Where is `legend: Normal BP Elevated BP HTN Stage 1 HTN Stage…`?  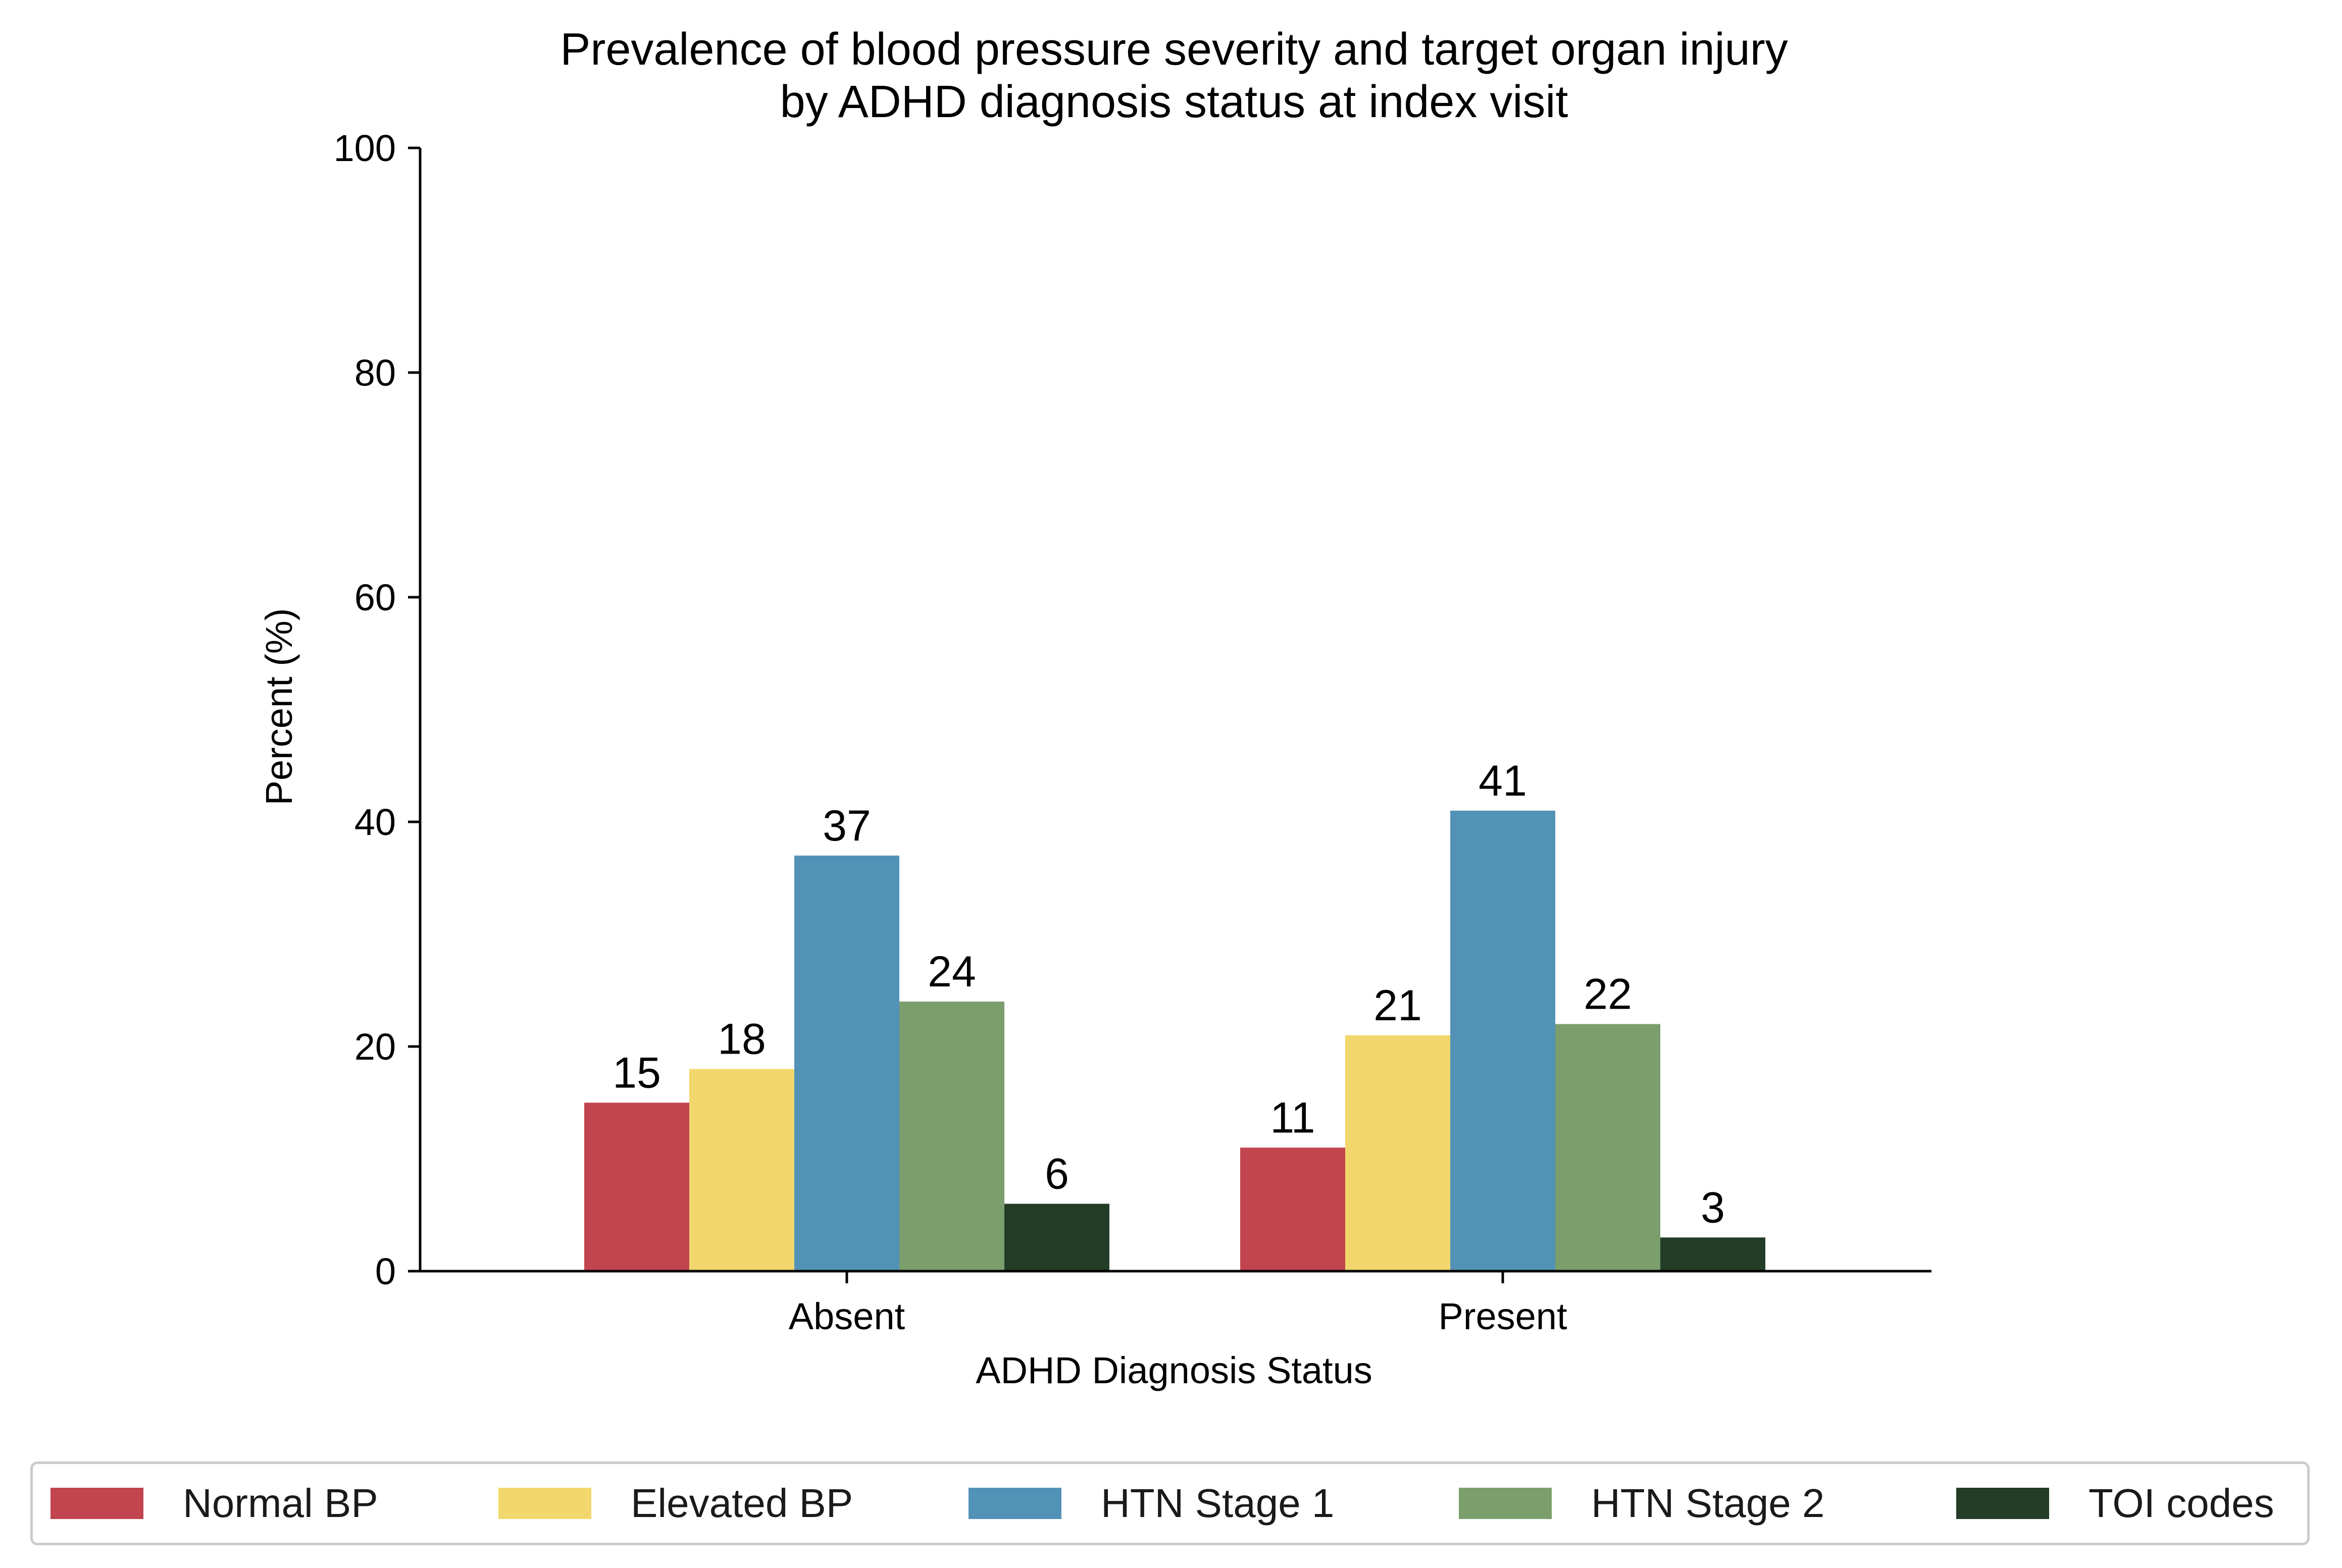
legend: Normal BP Elevated BP HTN Stage 1 HTN Stage… is located at coordinates (1170, 1503).